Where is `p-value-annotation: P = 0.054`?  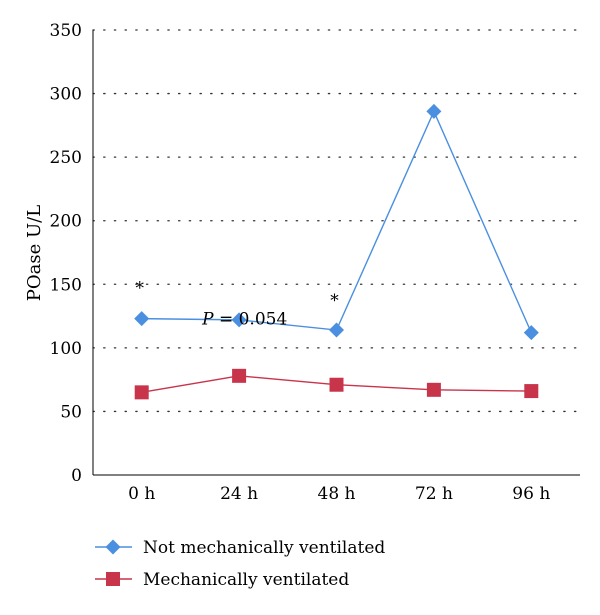
p-value-annotation: P = 0.054 is located at coordinates (244, 320).